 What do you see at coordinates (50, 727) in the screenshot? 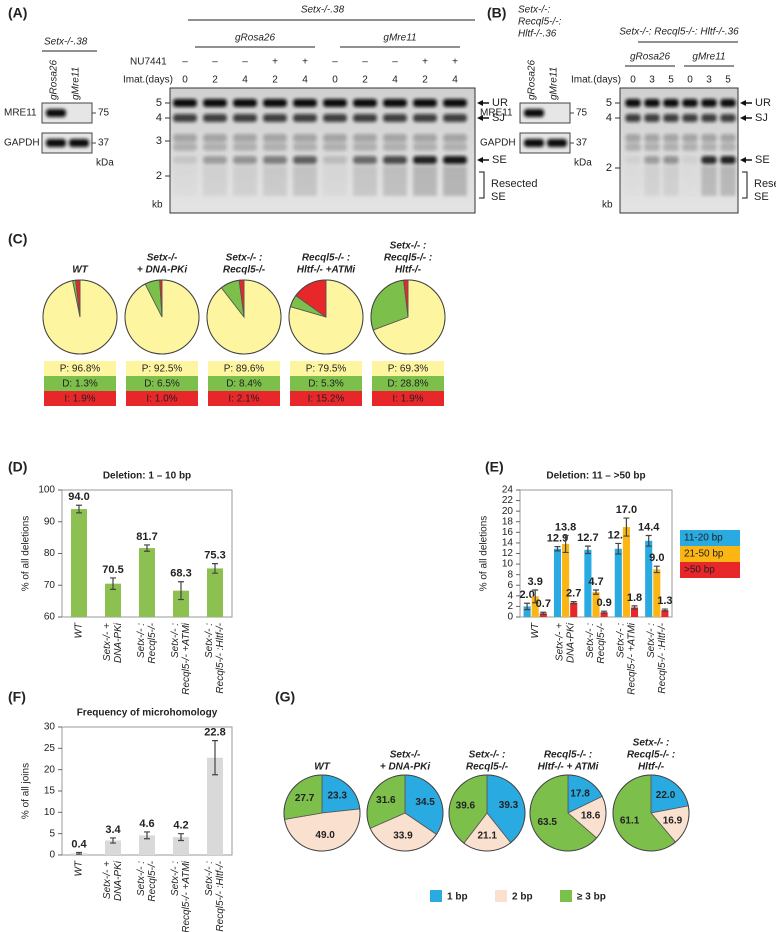
I see `y-tick-label: 30` at bounding box center [50, 727].